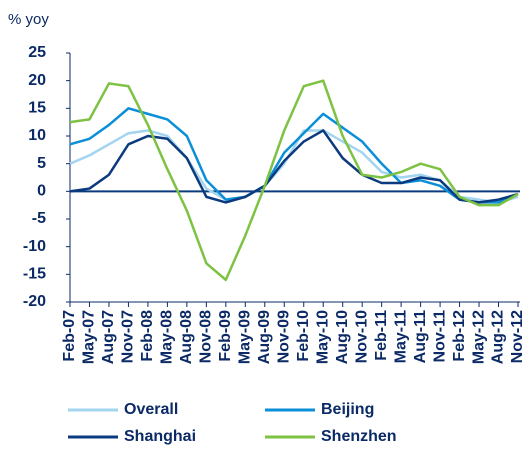 The width and height of the screenshot is (531, 450). I want to click on x-tick-label: Nov-12, so click(517, 336).